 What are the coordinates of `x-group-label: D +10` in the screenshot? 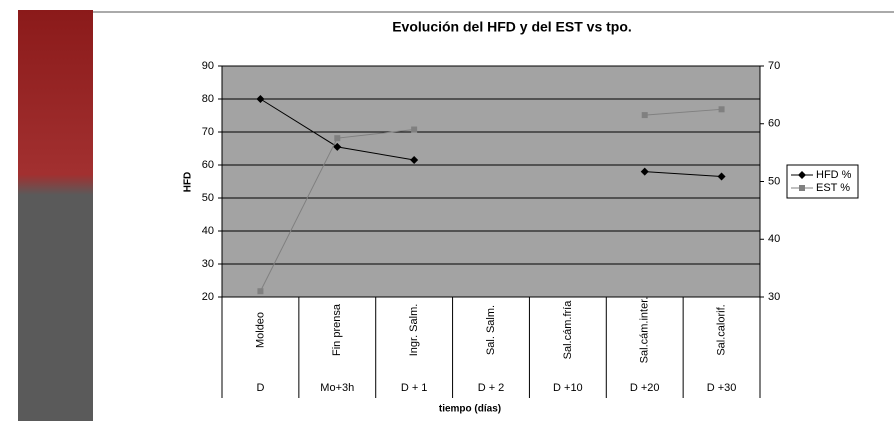 It's located at (568, 388).